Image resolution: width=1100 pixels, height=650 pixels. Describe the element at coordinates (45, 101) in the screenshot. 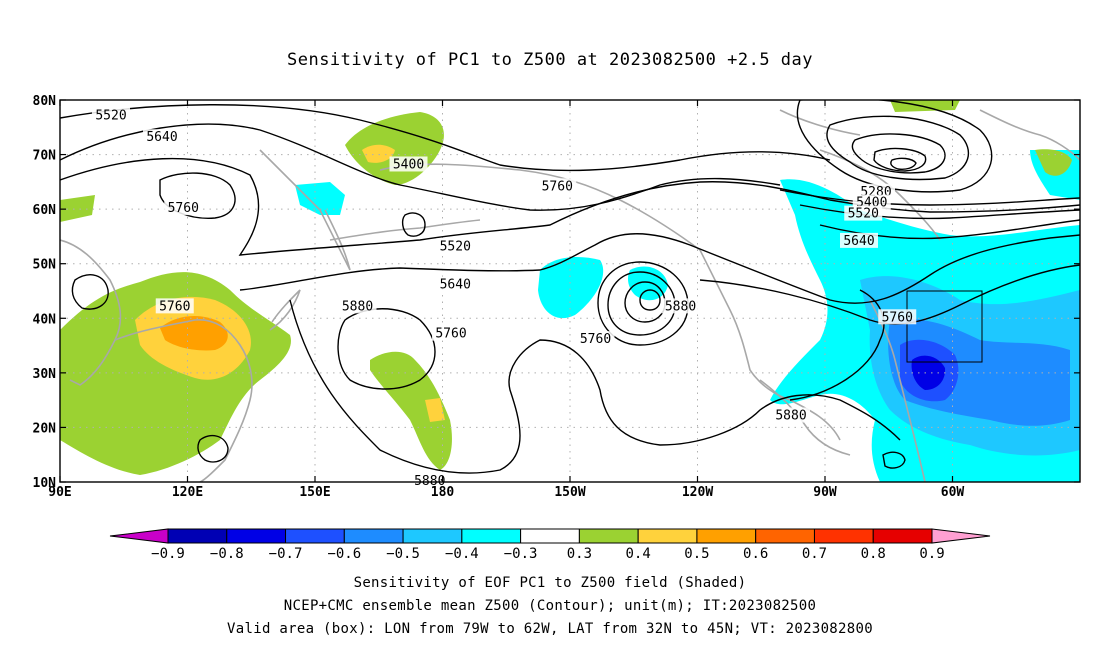

I see `lat-label: 80N` at that location.